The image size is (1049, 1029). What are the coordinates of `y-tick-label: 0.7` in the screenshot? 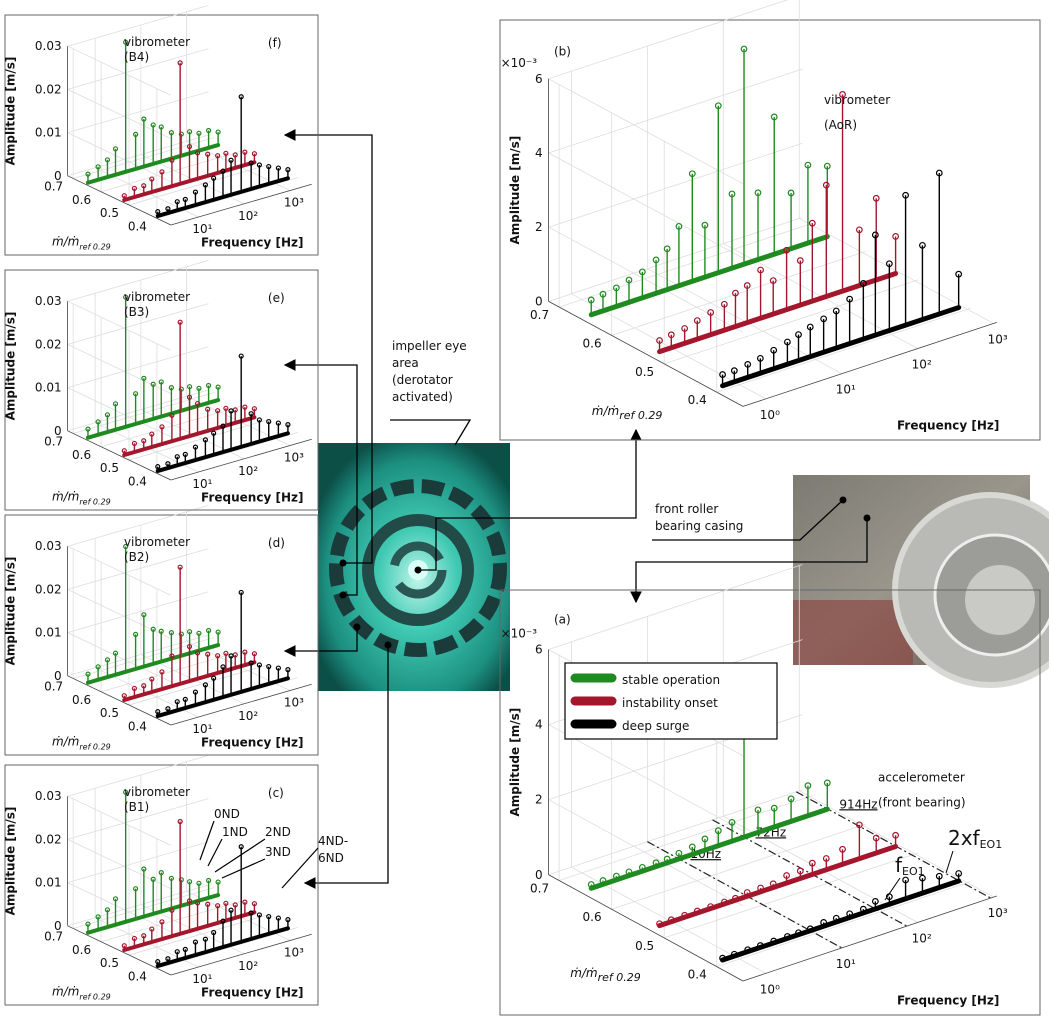 It's located at (539, 888).